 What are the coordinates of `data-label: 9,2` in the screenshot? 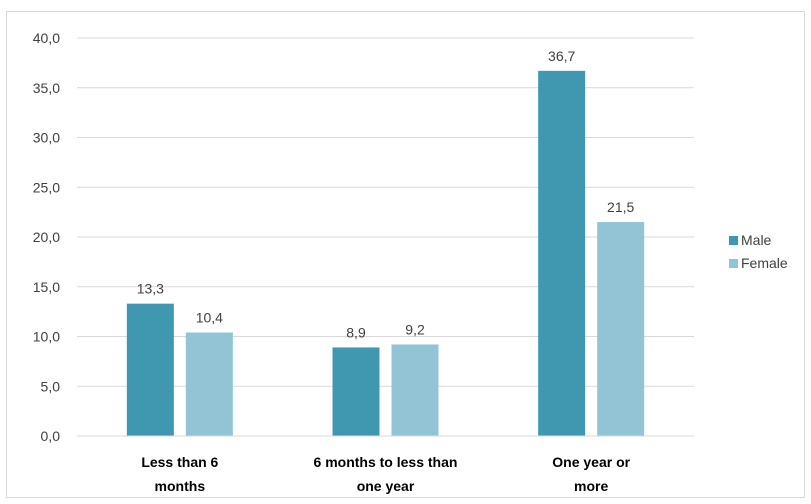 It's located at (415, 329).